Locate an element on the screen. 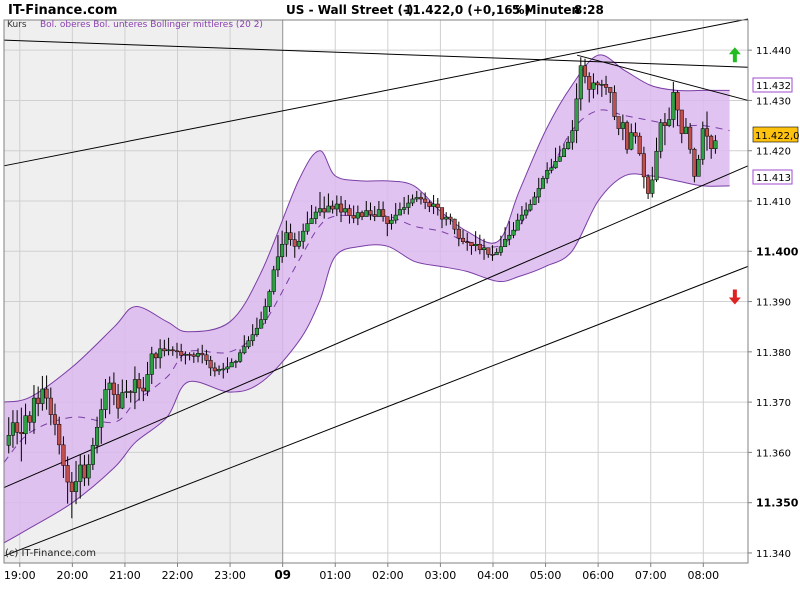 The height and width of the screenshot is (604, 800). x-tick-label: 07:00 is located at coordinates (651, 575).